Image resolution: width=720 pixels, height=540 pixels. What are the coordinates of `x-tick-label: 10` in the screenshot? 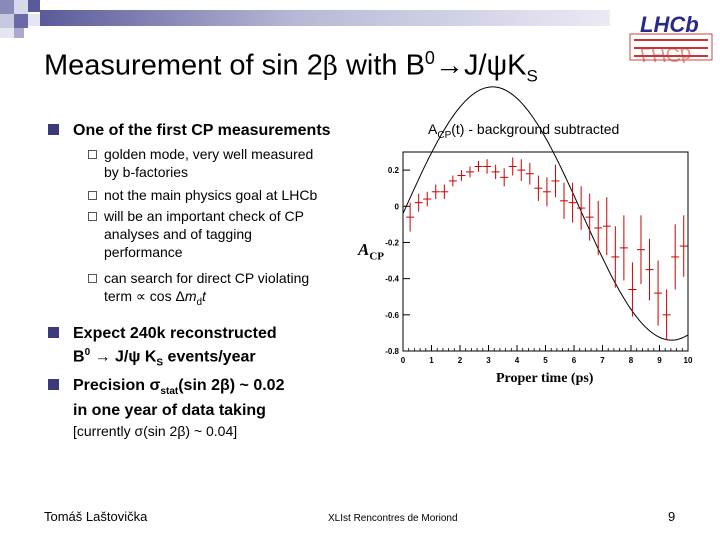 It's located at (688, 360).